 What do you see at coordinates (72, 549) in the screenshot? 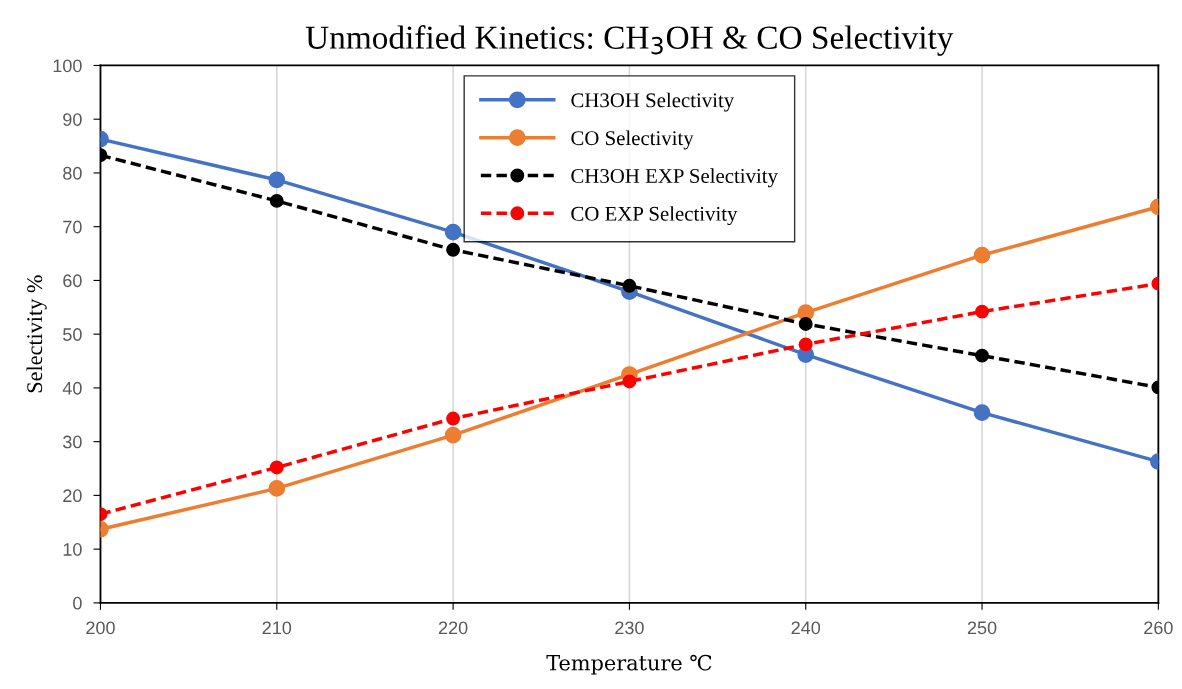
I see `y-tick-label: 10` at bounding box center [72, 549].